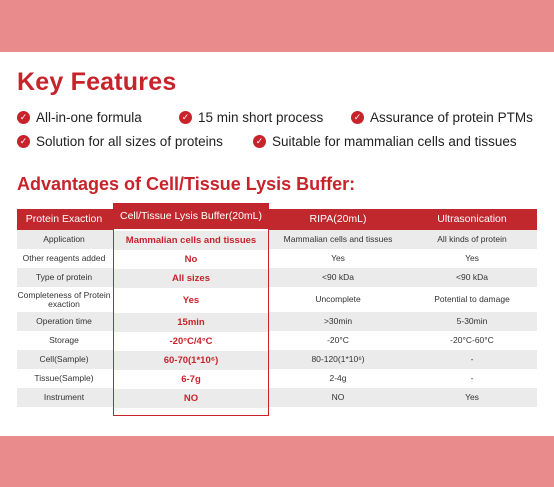 The width and height of the screenshot is (554, 487). What do you see at coordinates (277, 359) in the screenshot?
I see `table-row: Cell(Sample) 80-120(1*10⁶) -` at bounding box center [277, 359].